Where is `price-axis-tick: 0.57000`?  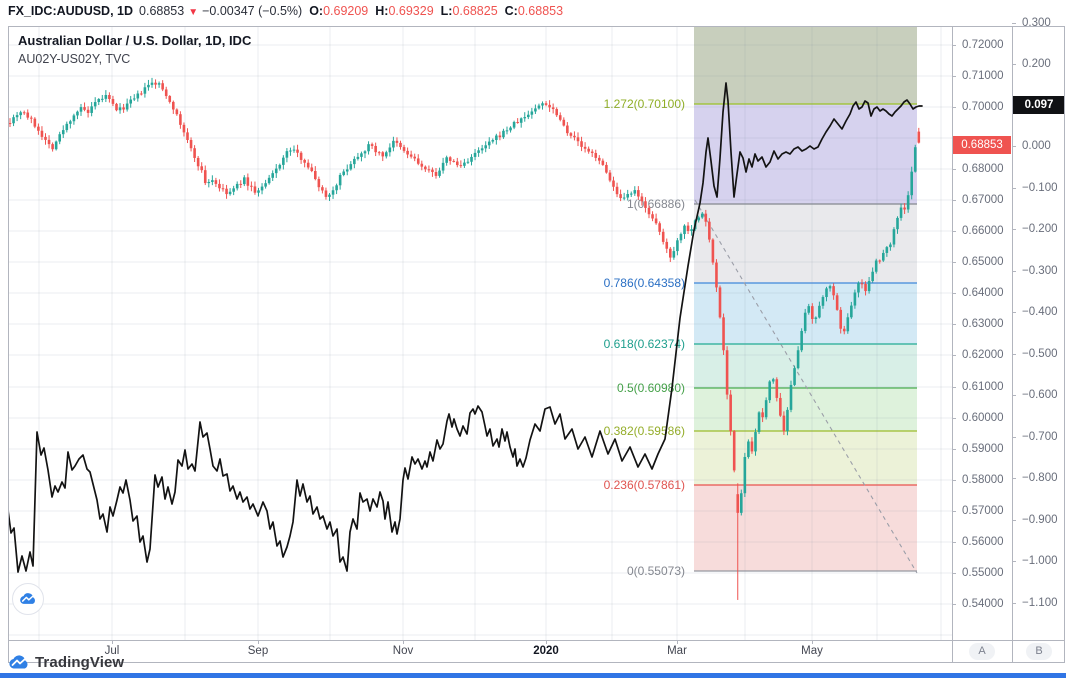
price-axis-tick: 0.57000 is located at coordinates (983, 511).